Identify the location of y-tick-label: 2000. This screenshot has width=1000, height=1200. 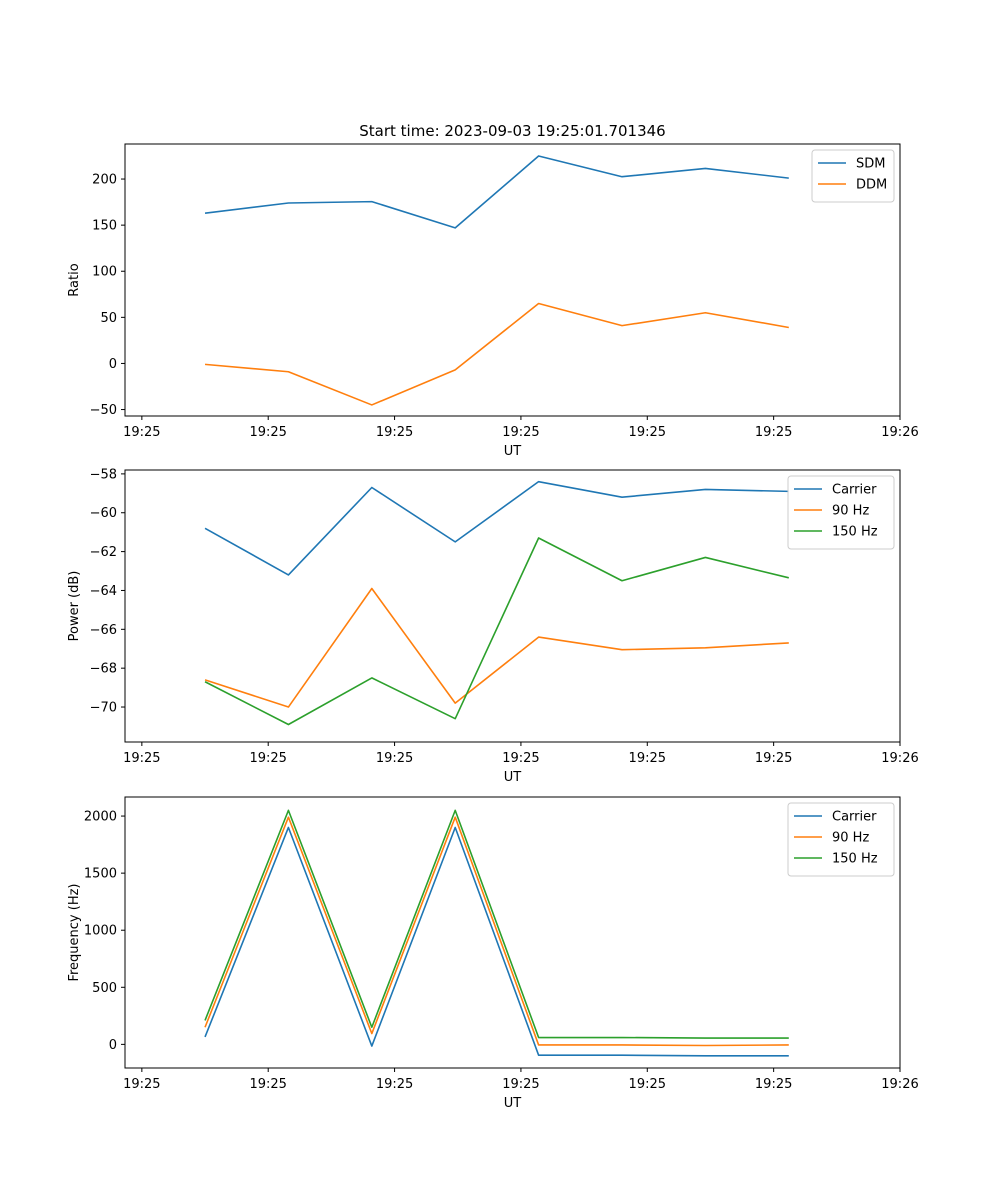
(100, 817).